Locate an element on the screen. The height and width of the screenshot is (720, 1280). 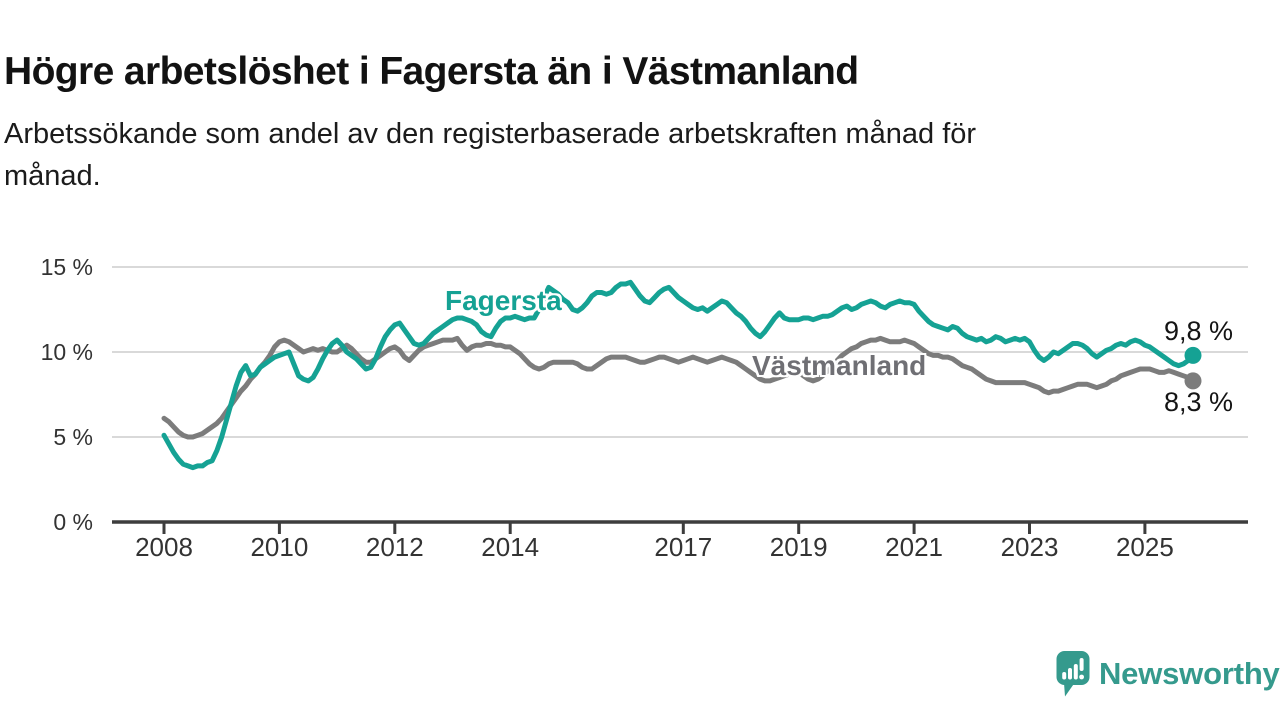
newsworthy-logo: Newsworthy is located at coordinates (1168, 674).